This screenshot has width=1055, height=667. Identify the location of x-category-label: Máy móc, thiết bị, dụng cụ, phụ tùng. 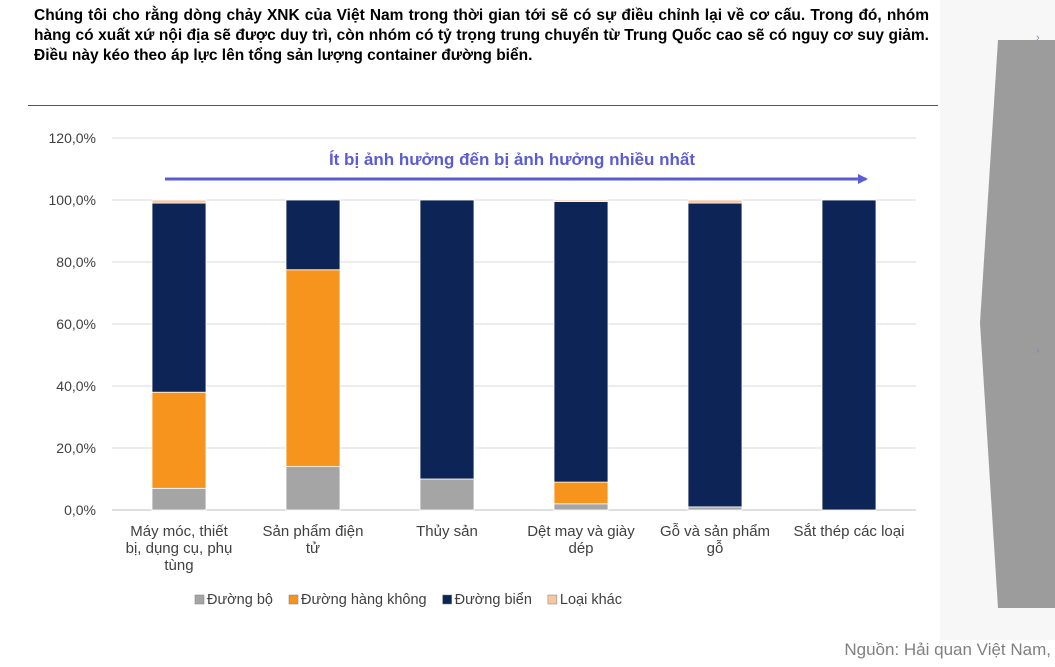
(179, 548).